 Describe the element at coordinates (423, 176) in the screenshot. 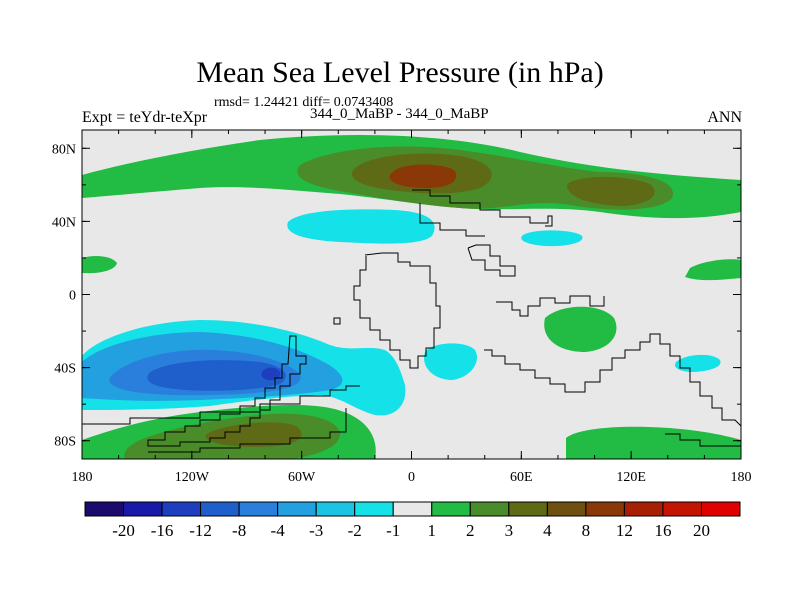

I see `north-positive-max` at that location.